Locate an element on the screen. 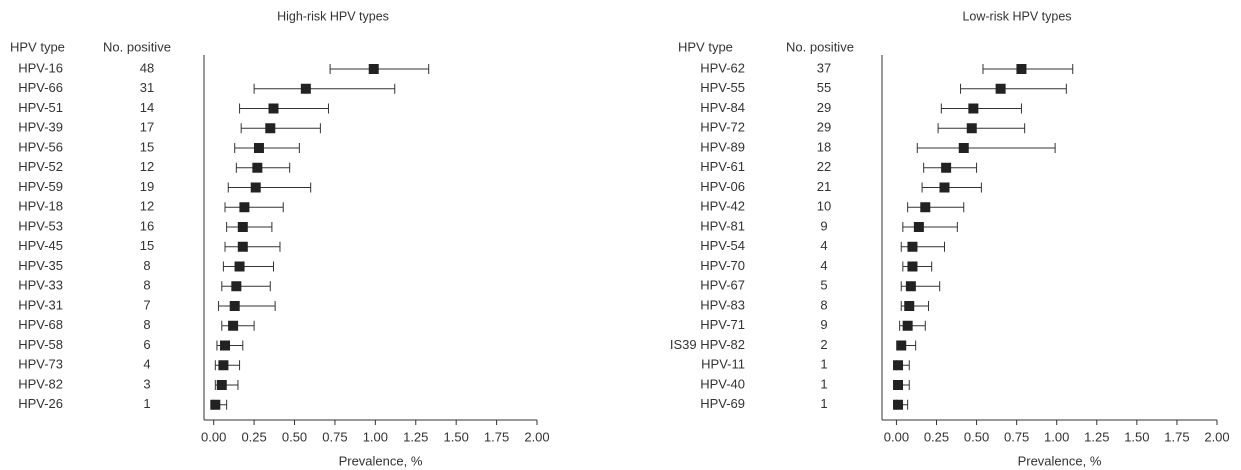 This screenshot has height=470, width=1241. count-label: 15 is located at coordinates (147, 245).